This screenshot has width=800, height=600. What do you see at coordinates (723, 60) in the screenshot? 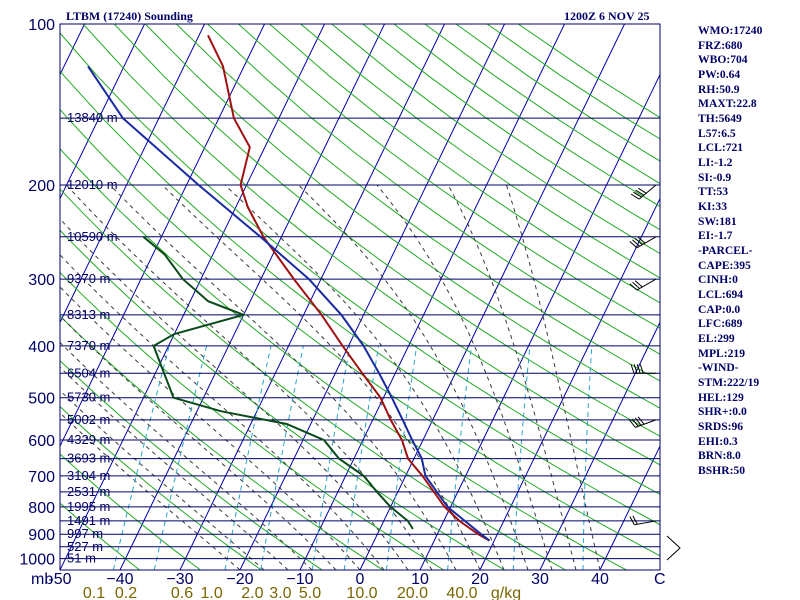
I see `parameter-item: WBO:704` at bounding box center [723, 60].